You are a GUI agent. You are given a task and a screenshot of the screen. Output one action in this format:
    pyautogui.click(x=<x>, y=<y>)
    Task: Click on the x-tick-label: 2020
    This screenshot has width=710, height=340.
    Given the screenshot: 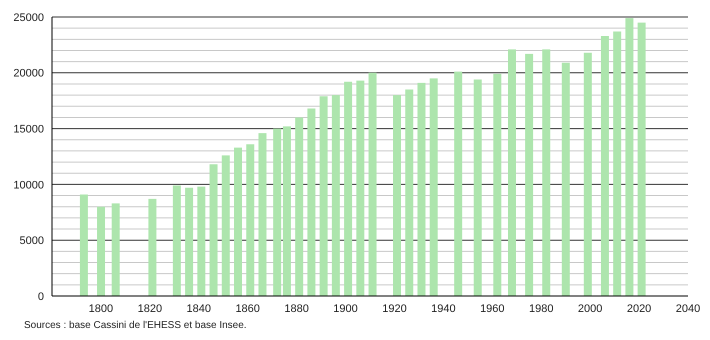 What is the action you would take?
    pyautogui.click(x=639, y=308)
    